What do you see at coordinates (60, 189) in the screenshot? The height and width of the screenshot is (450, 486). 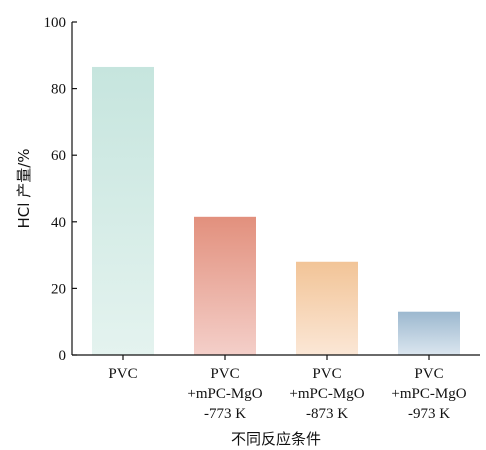 I see `y-ticks: 0 20 40 60 80 100` at bounding box center [60, 189].